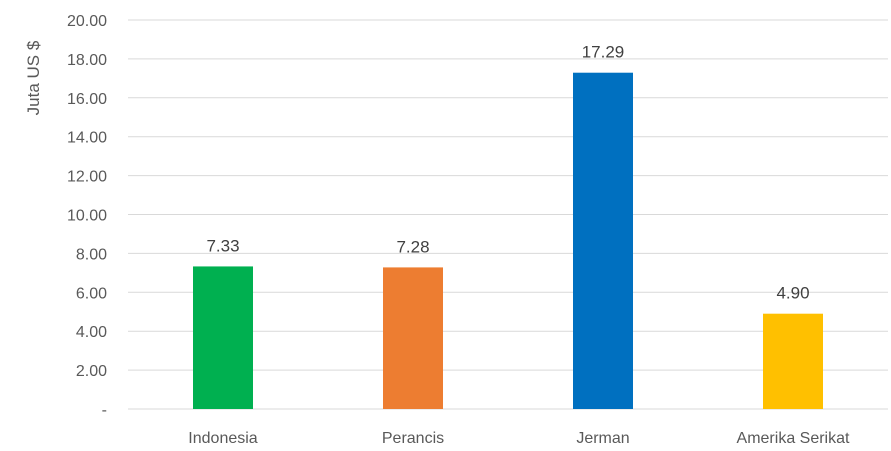 This screenshot has width=891, height=451. What do you see at coordinates (412, 246) in the screenshot?
I see `data-label: 7.28` at bounding box center [412, 246].